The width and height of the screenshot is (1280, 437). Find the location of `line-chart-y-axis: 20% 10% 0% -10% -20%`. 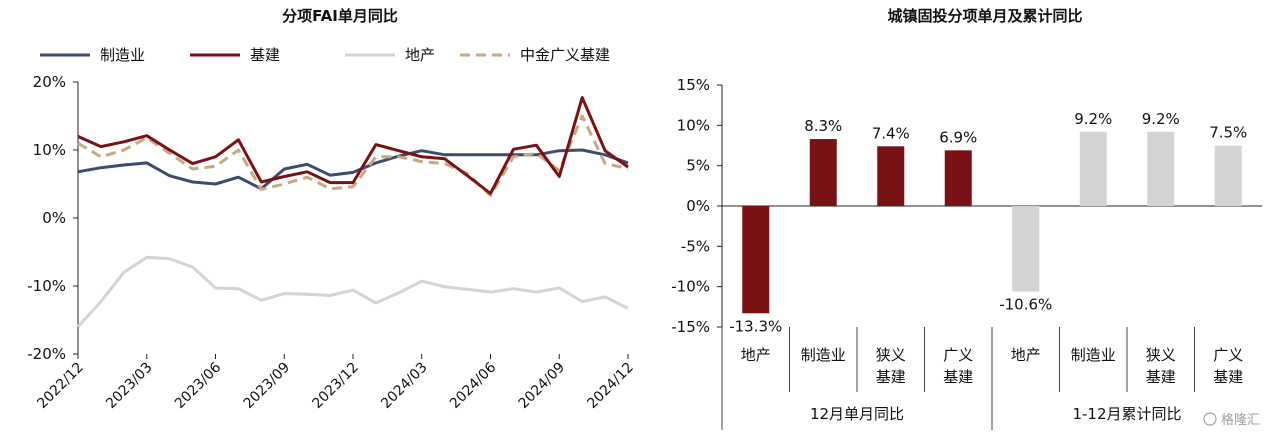

line-chart-y-axis: 20% 10% 0% -10% -20% is located at coordinates (53, 218).